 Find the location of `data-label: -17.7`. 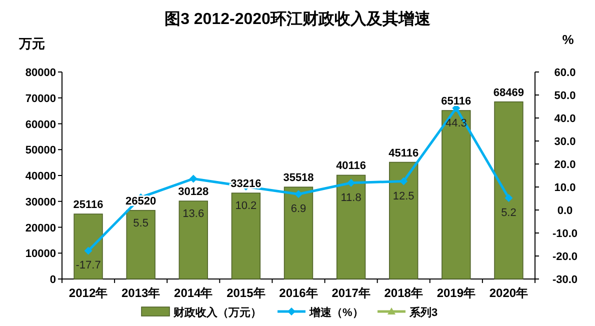

data-label: -17.7 is located at coordinates (88, 266).